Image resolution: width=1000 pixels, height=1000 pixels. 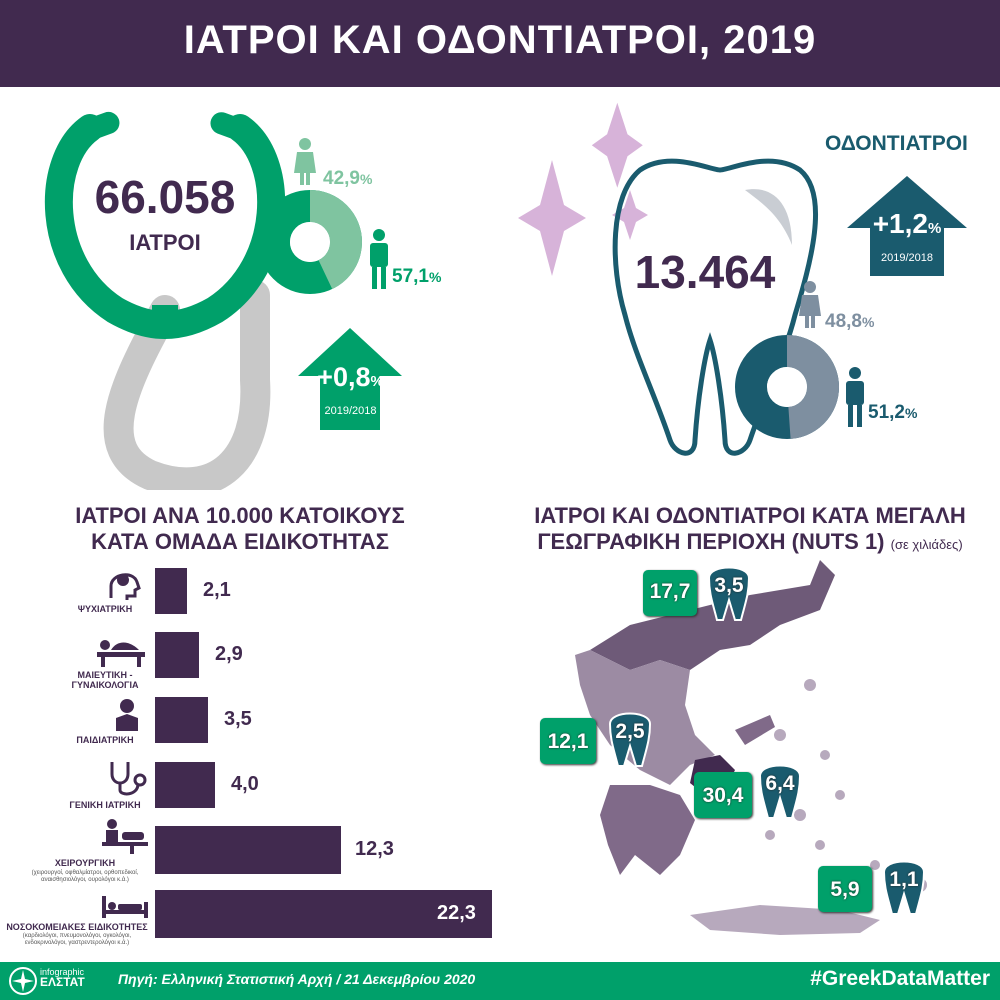 I want to click on spec-label-hospital: ΝΟΣΟΚΟΜΕΙΑΚΕΣ ΕΙΔΙΚΟΤΗΤΕΣ, so click(x=77, y=927).